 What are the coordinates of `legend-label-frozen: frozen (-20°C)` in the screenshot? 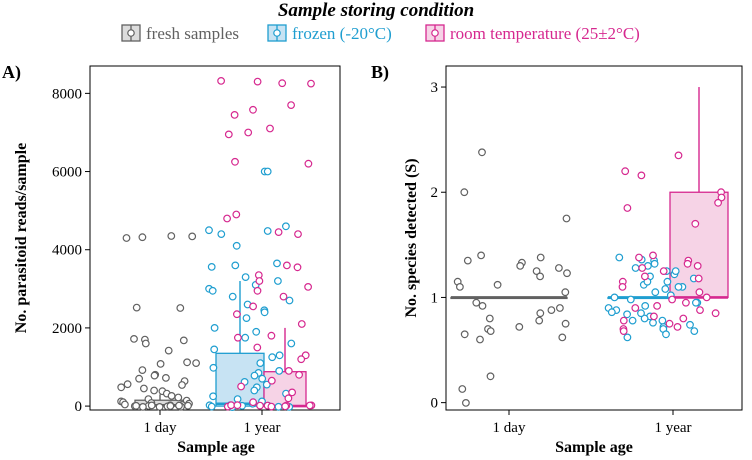 It's located at (342, 33).